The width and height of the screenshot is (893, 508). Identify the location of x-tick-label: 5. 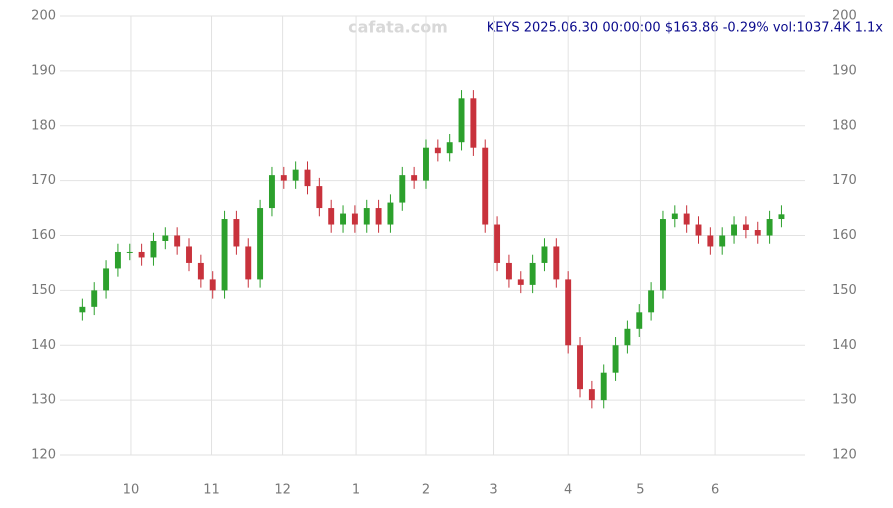
(640, 490).